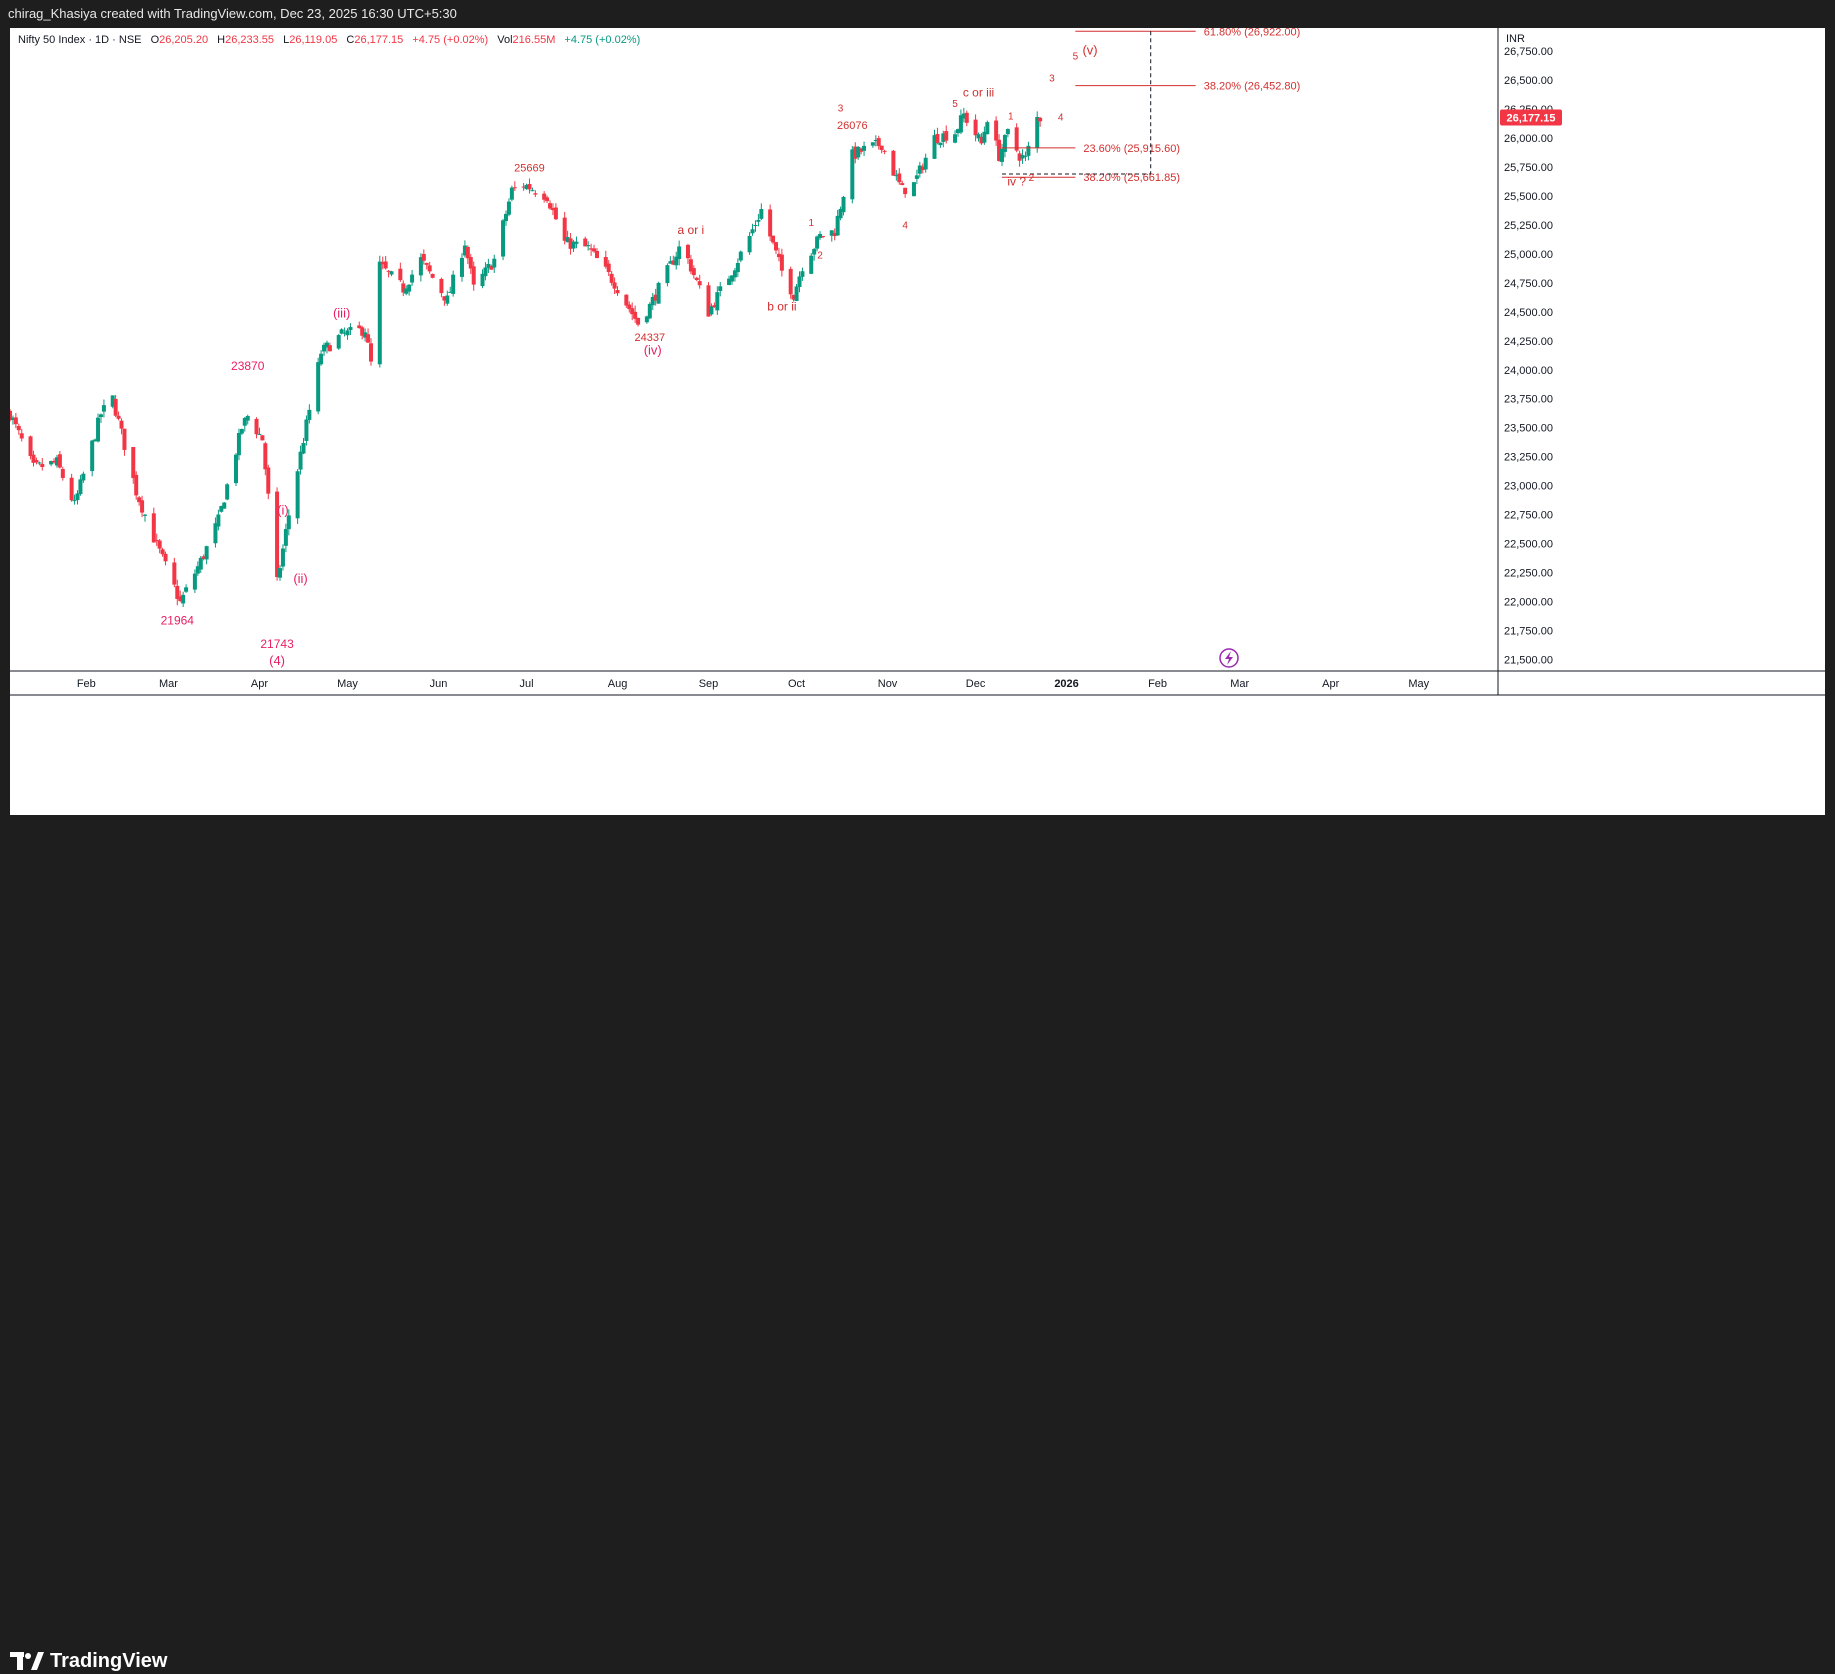 Image resolution: width=1835 pixels, height=1674 pixels. Describe the element at coordinates (1528, 602) in the screenshot. I see `price-tick-label: 22,000.00` at that location.